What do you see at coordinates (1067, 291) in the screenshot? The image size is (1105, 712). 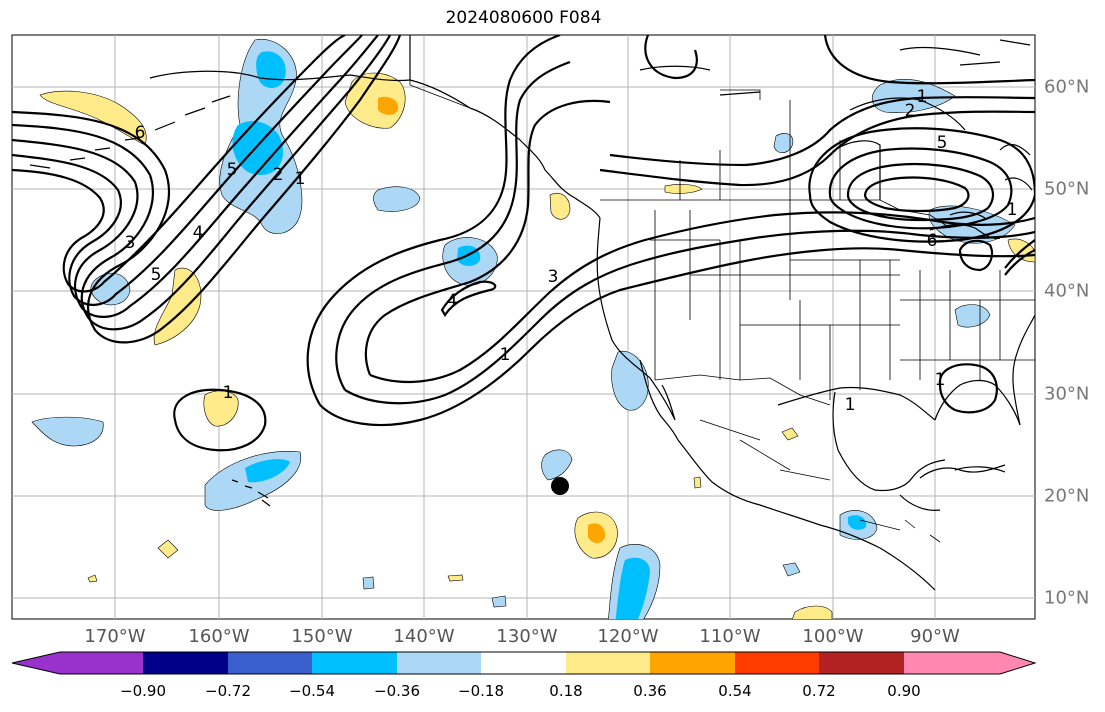 I see `lat-label: 40°N` at bounding box center [1067, 291].